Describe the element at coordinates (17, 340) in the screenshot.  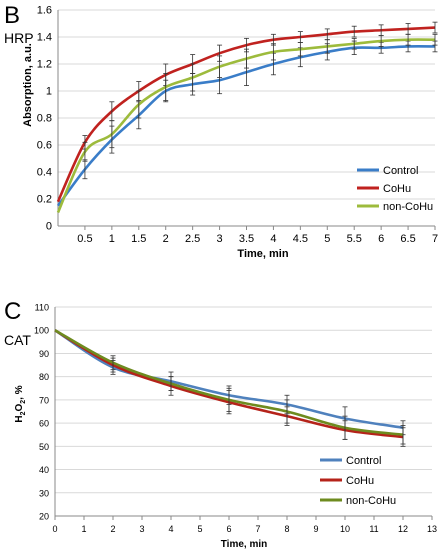
I see `panel-tag-cat: CAT` at that location.